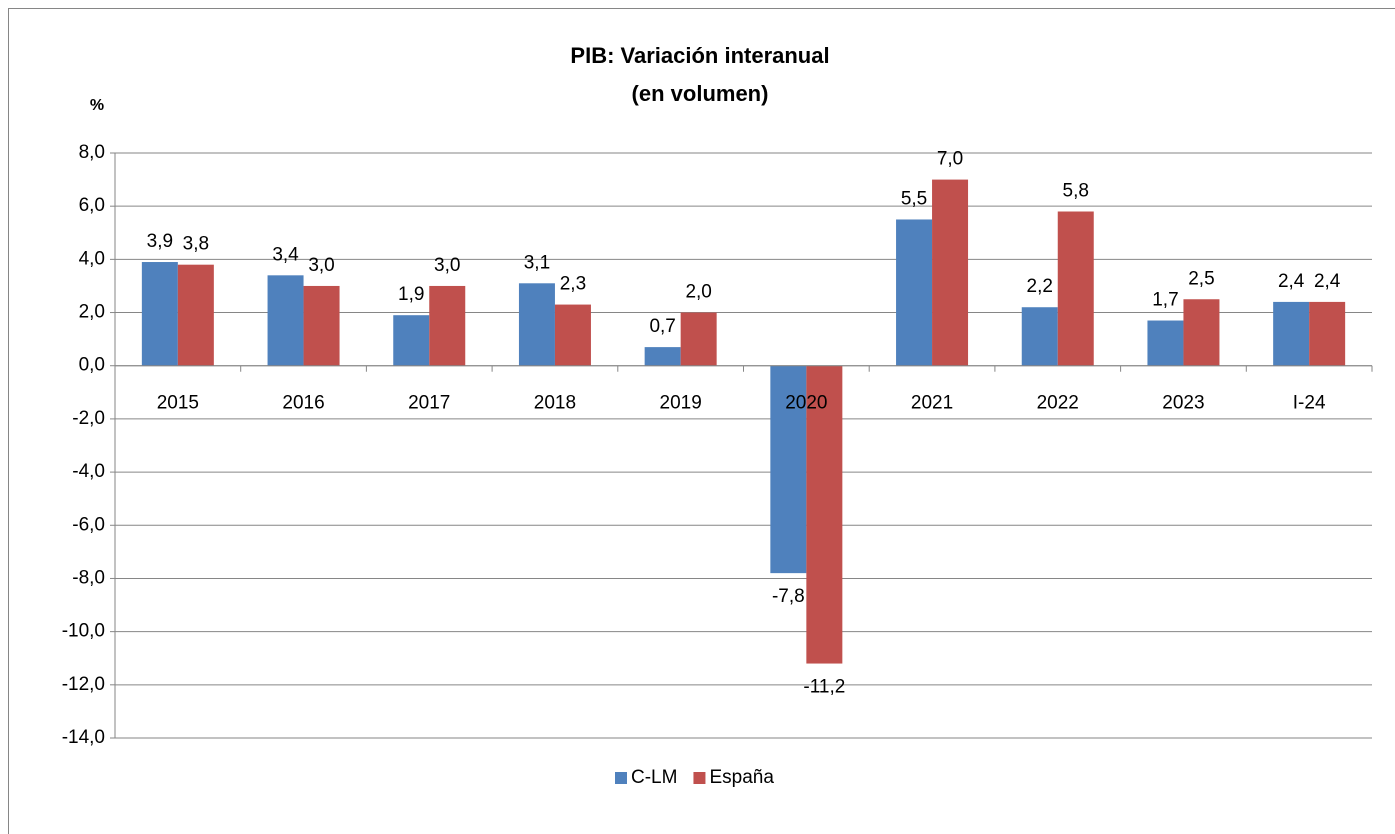  I want to click on y-tick-label: -12,0, so click(83, 684).